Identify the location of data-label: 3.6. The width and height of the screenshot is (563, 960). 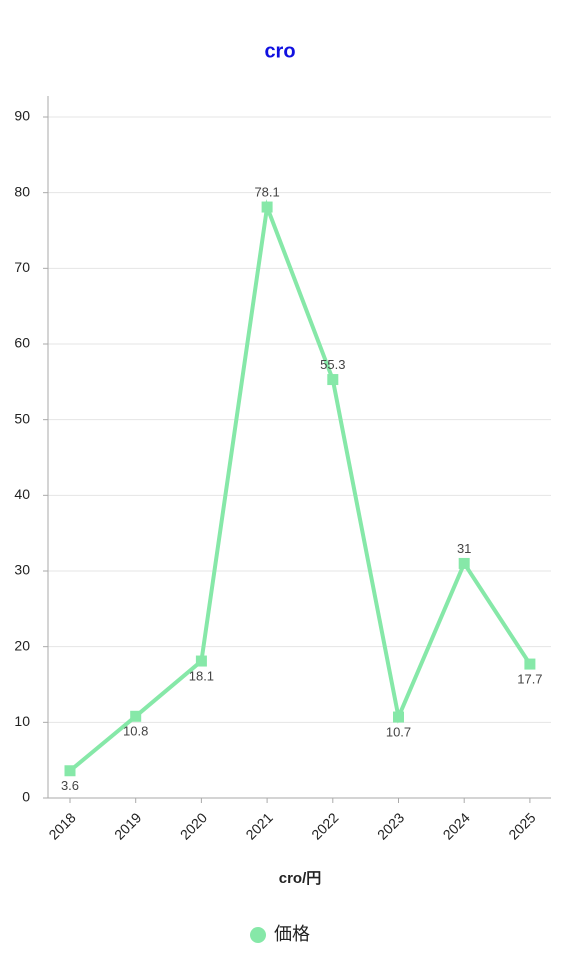
(70, 785).